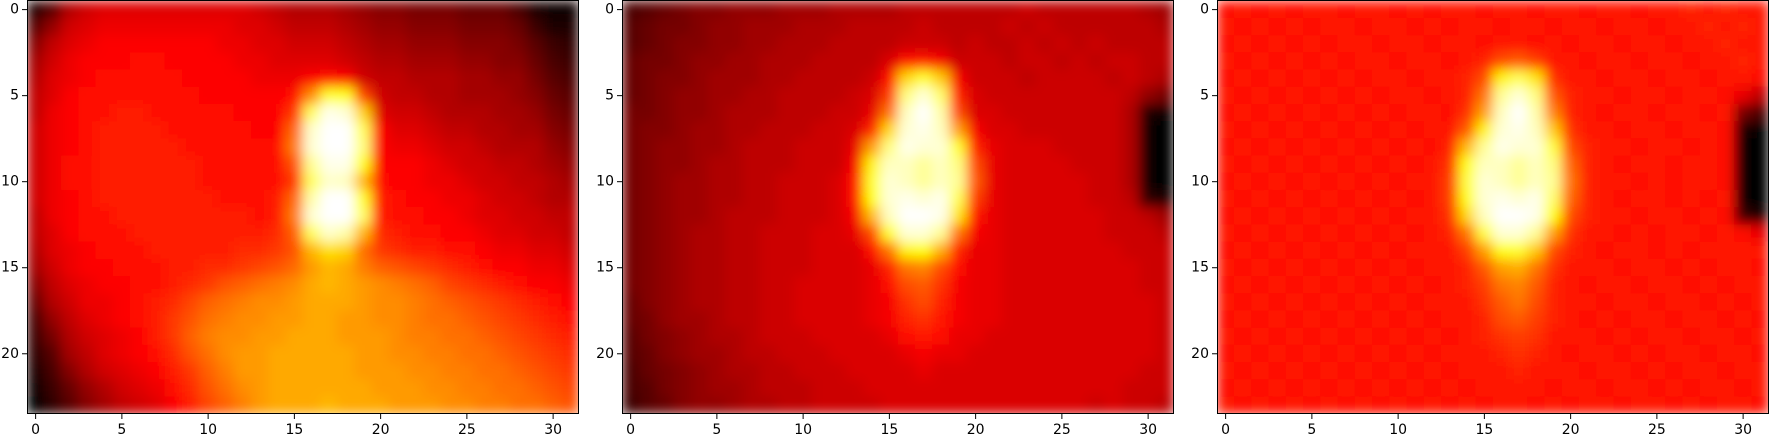 This screenshot has width=1770, height=438. What do you see at coordinates (10, 268) in the screenshot?
I see `y-tick-label: 15` at bounding box center [10, 268].